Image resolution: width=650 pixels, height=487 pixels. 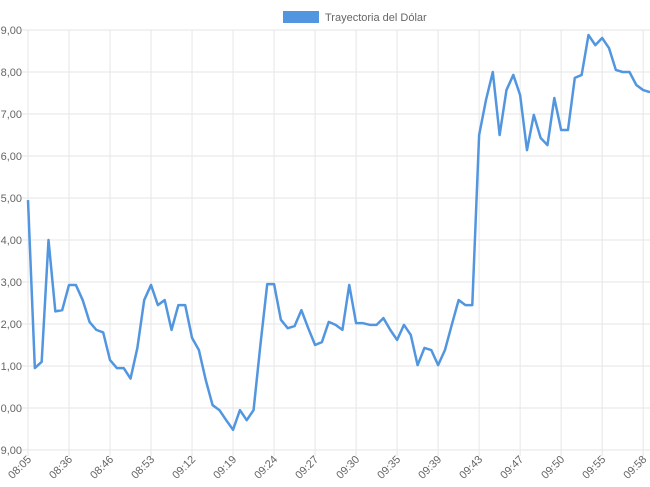 I want to click on y-tick-label: 7,00, so click(x=11, y=115).